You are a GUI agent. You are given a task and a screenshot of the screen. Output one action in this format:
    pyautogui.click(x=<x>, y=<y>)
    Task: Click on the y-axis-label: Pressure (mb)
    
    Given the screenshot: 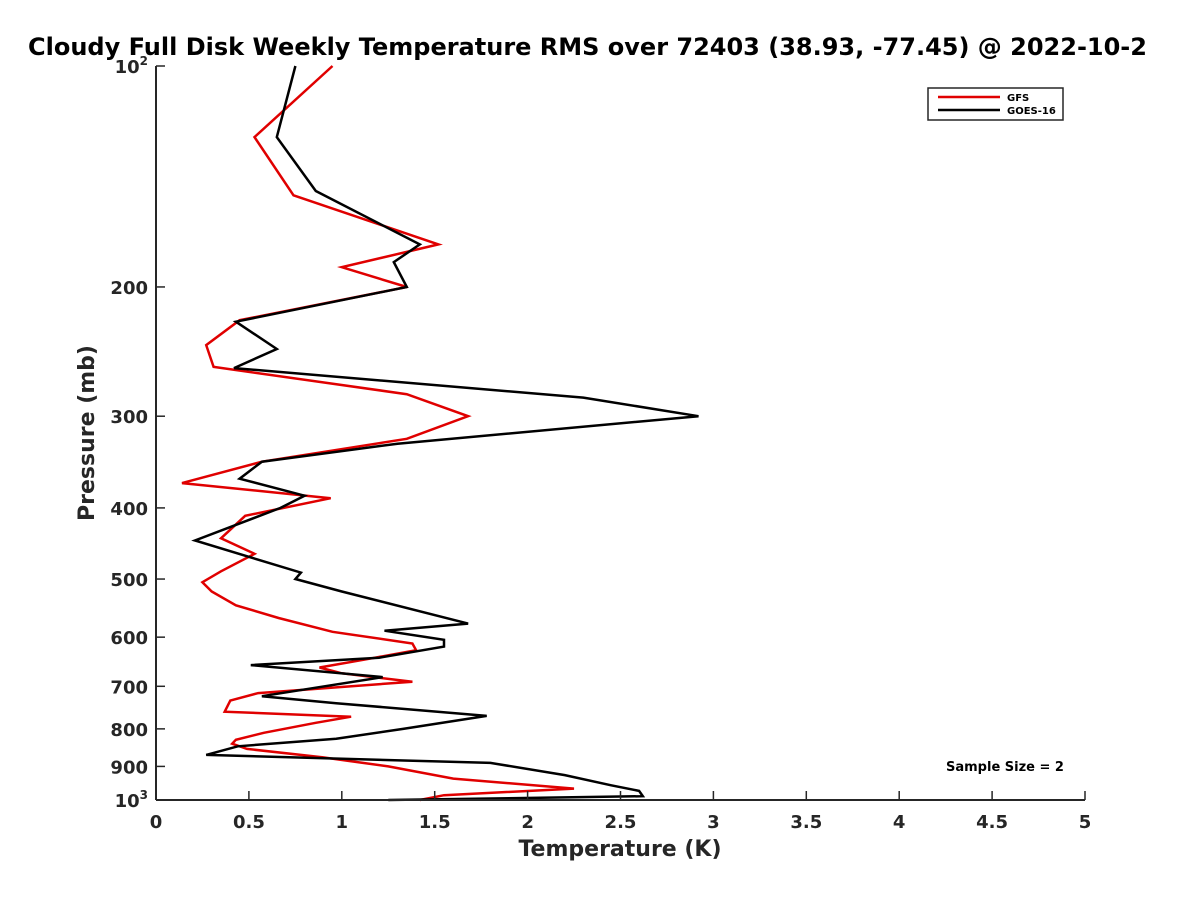 What is the action you would take?
    pyautogui.click(x=87, y=433)
    